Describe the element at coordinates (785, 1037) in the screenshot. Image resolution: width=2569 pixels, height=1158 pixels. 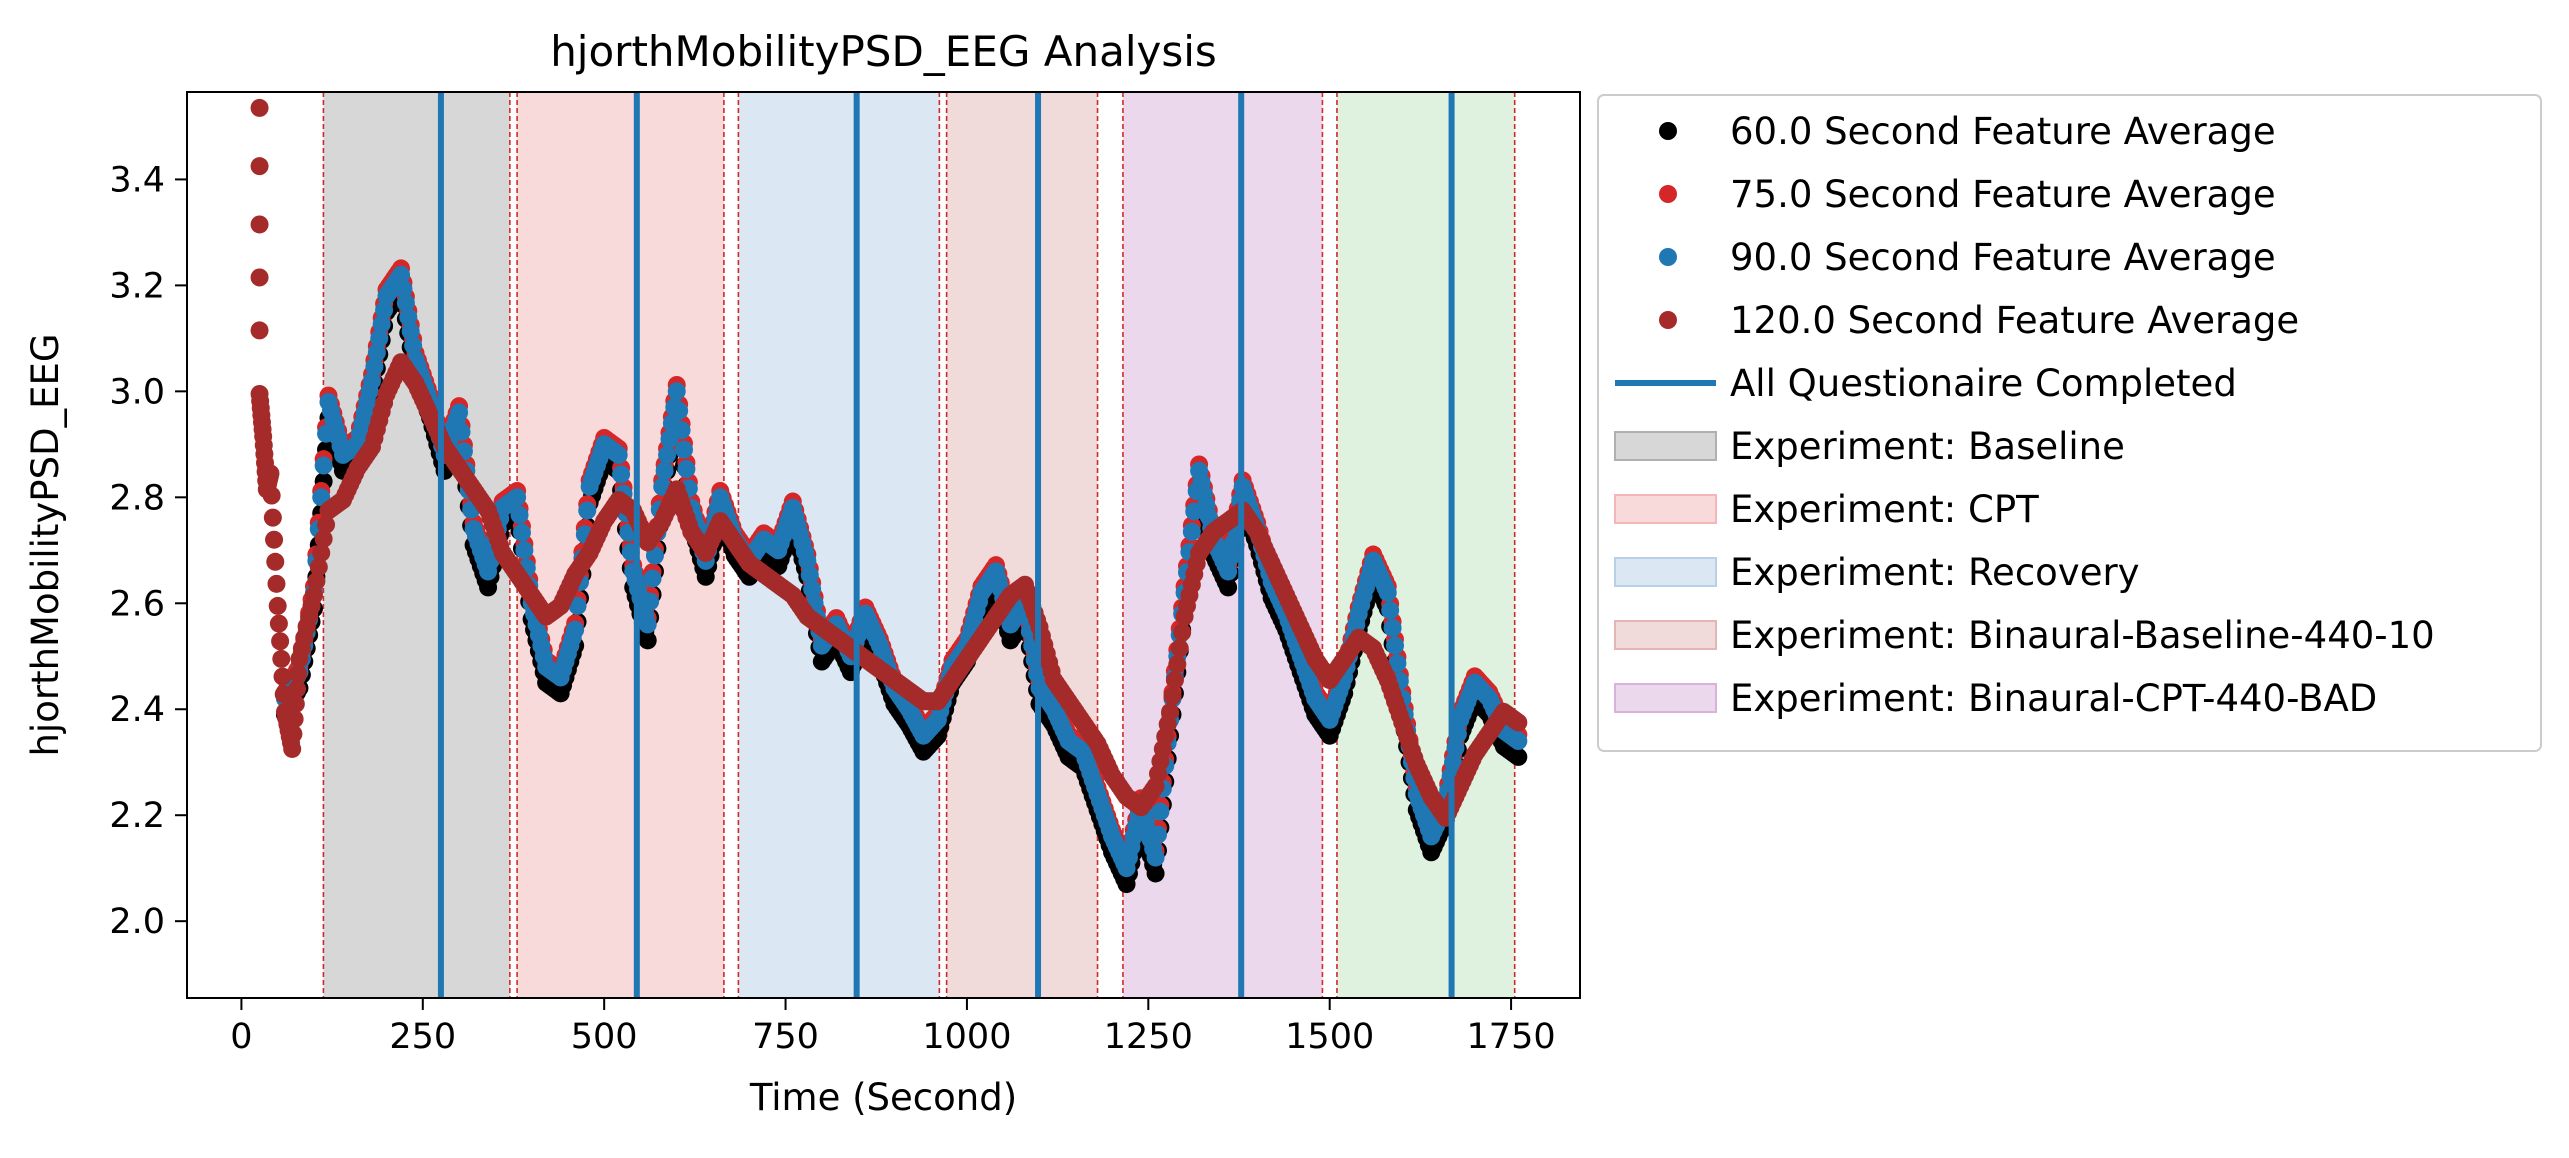
I see `x-tick-label: 750` at that location.